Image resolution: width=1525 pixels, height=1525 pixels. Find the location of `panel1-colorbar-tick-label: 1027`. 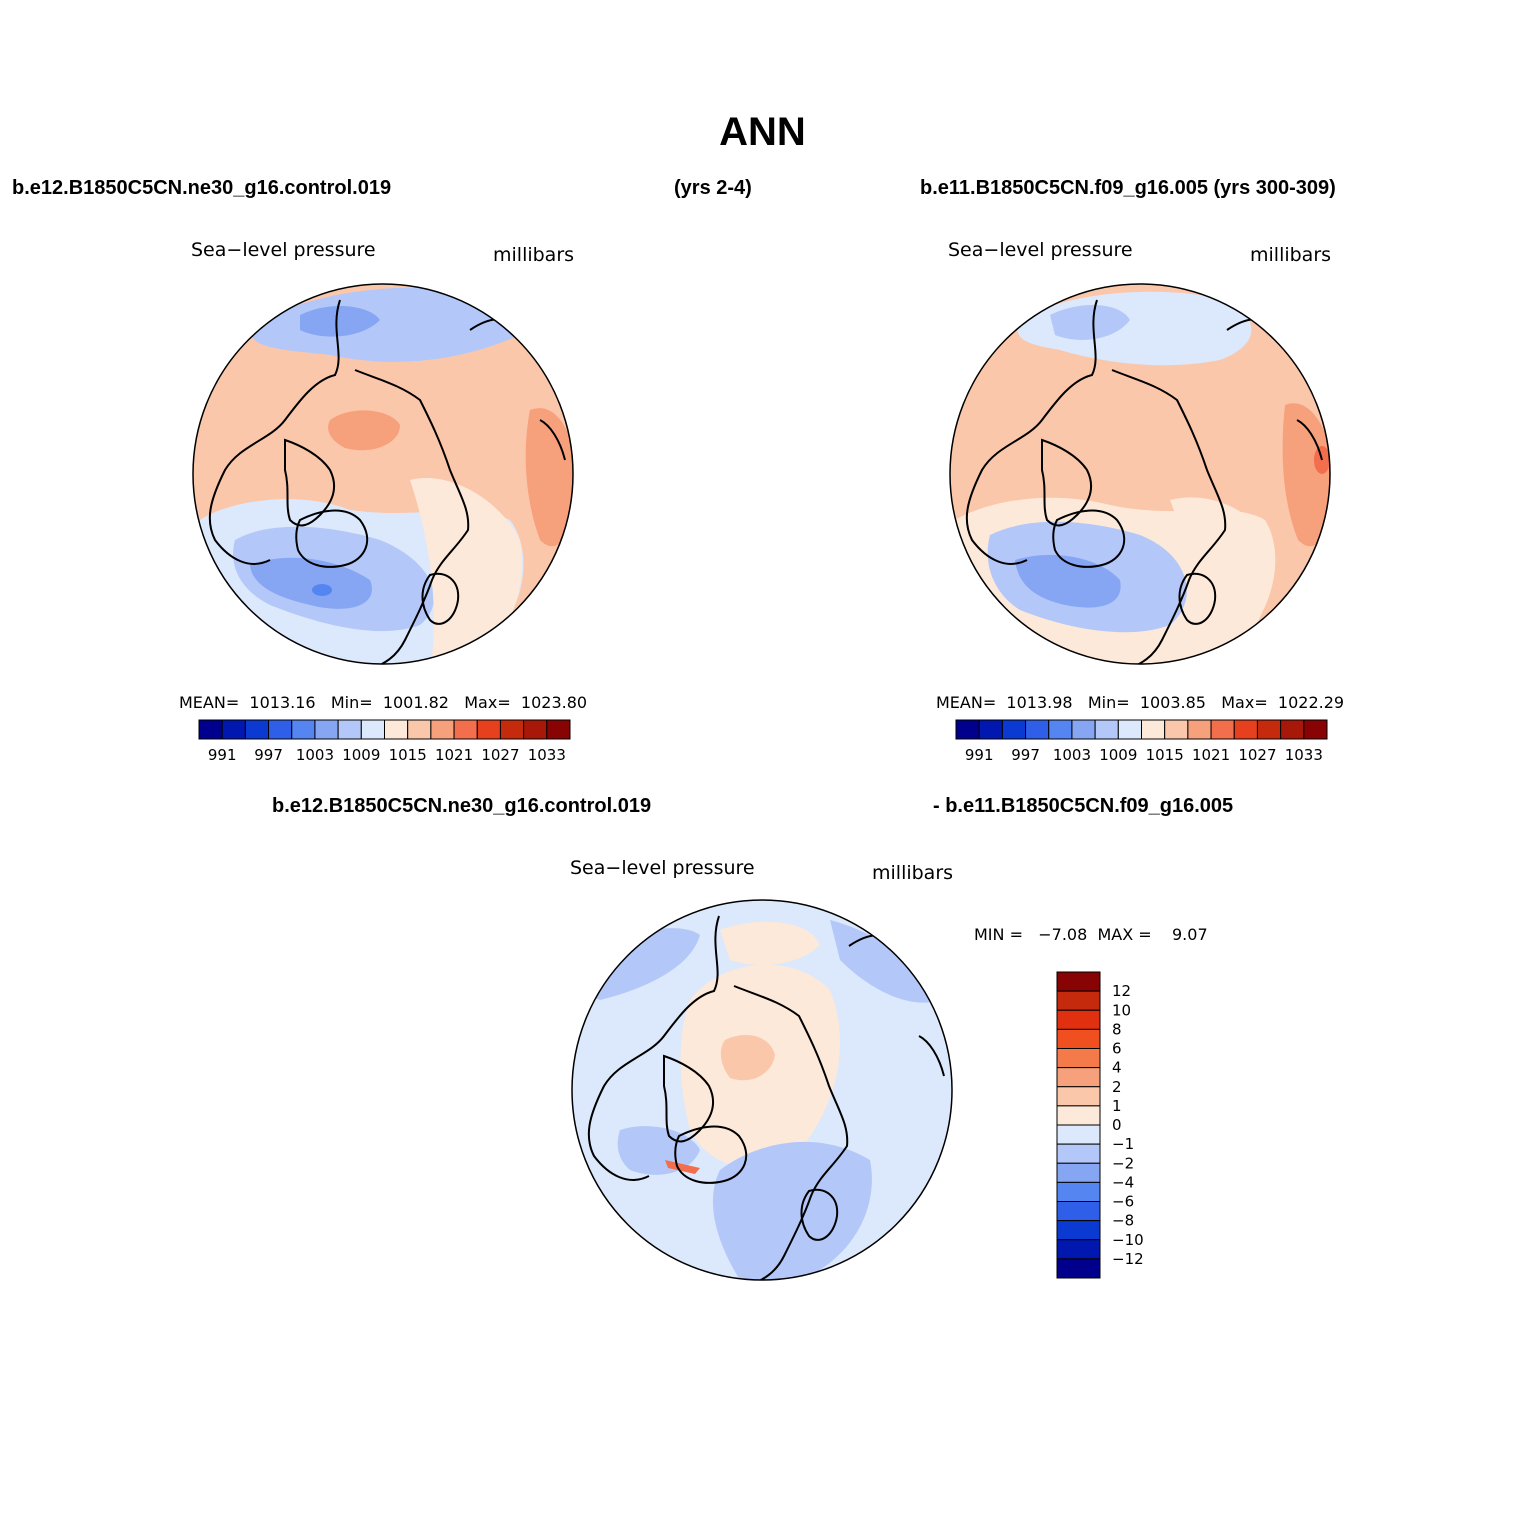

panel1-colorbar-tick-label: 1027 is located at coordinates (500, 755).